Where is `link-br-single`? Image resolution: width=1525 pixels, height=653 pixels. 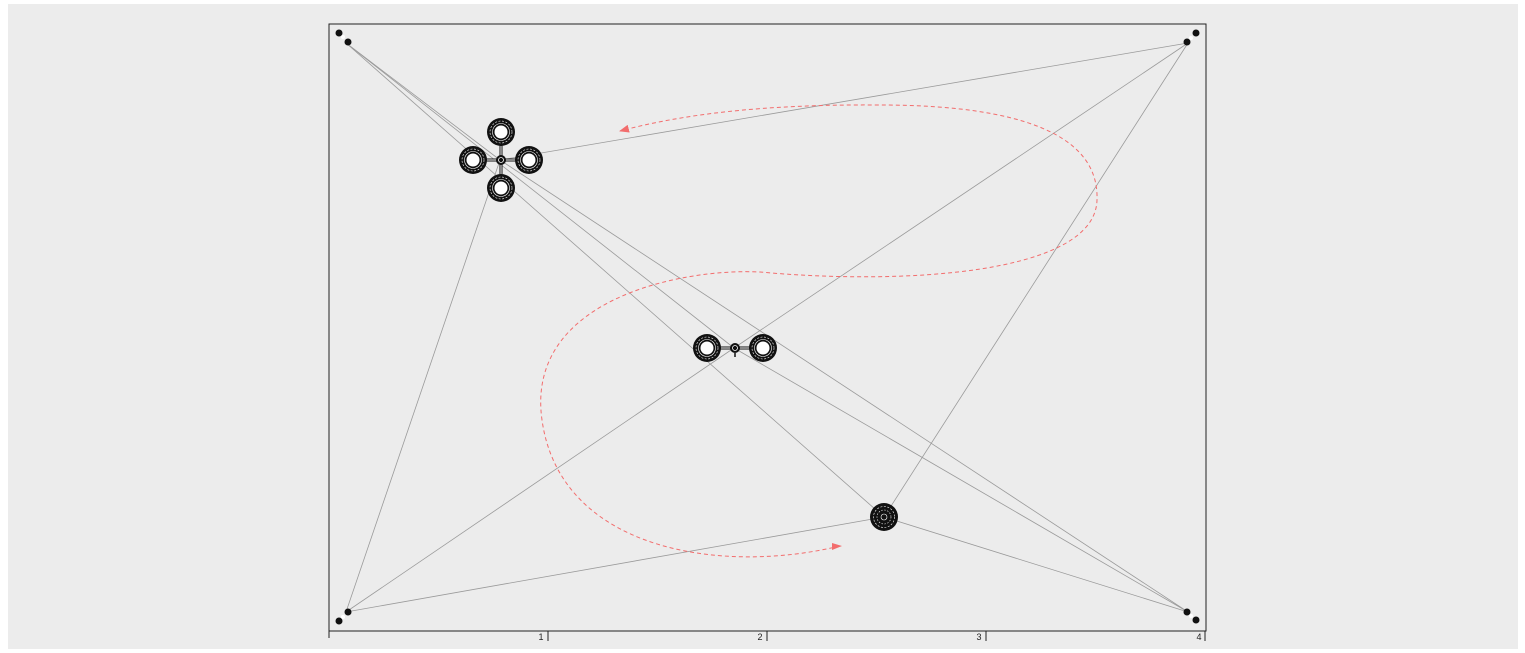 link-br-single is located at coordinates (1036, 564).